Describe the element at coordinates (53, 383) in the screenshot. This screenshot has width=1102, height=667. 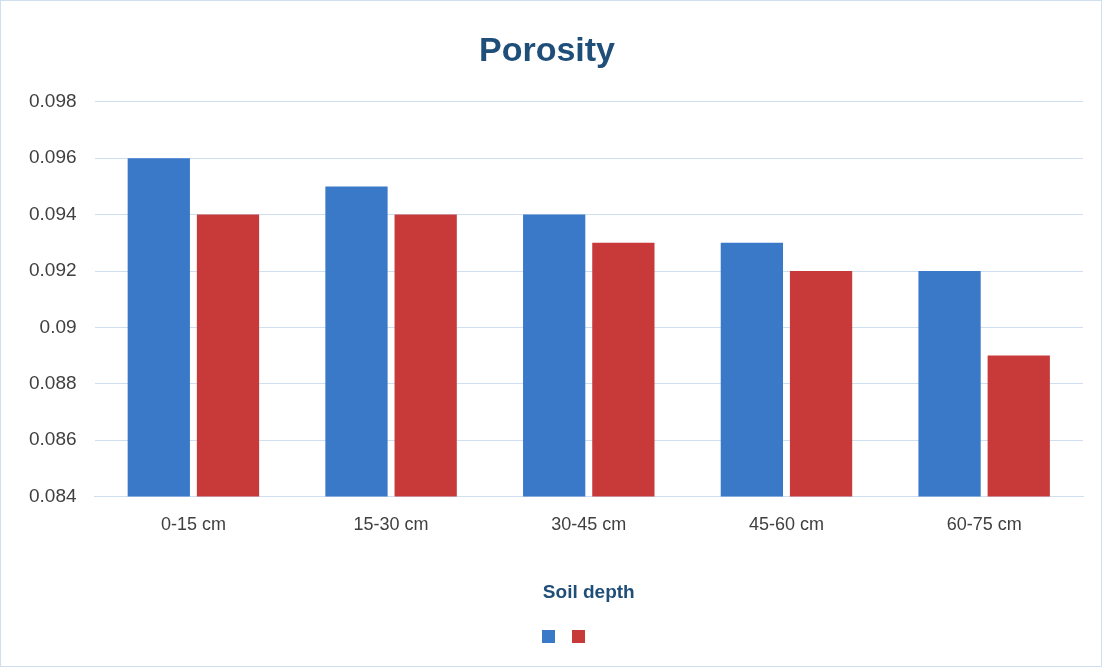
I see `y-tick-label: 0.088` at that location.